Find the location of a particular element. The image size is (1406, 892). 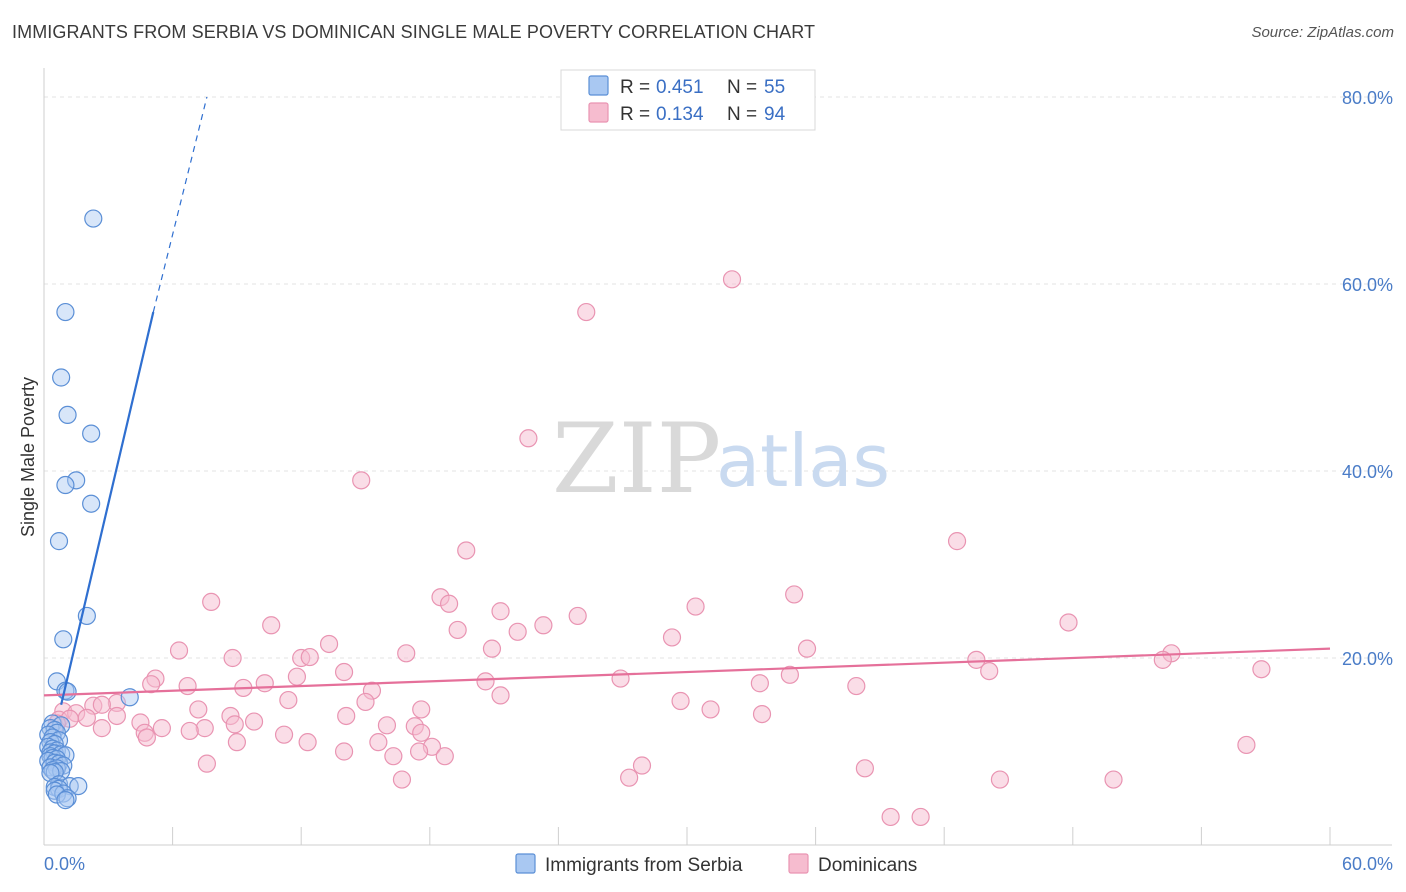

y-tick-label: 40.0% is located at coordinates (1367, 472).